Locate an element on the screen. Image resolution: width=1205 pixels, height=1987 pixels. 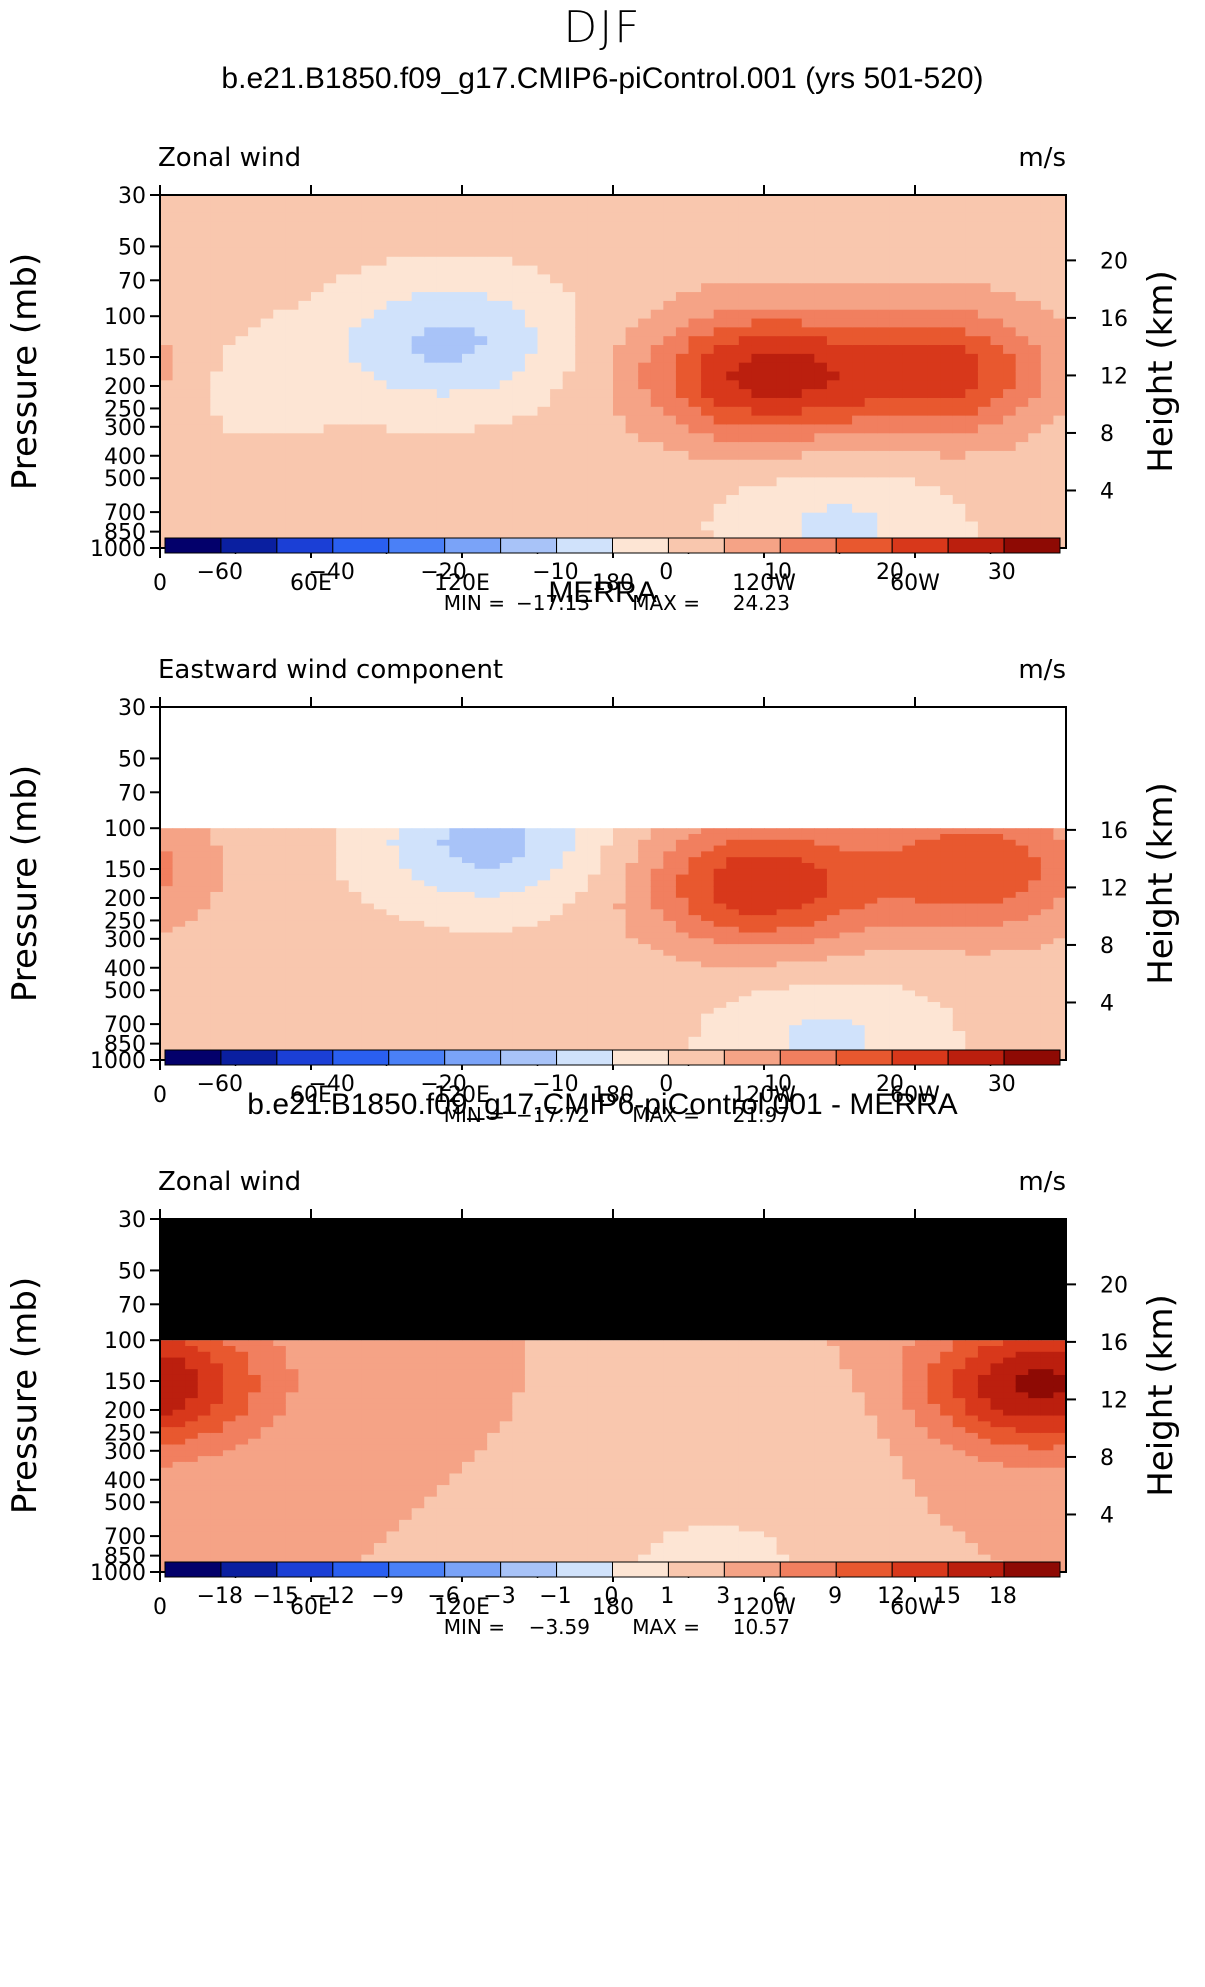
colorbar-swatch is located at coordinates (473, 545).